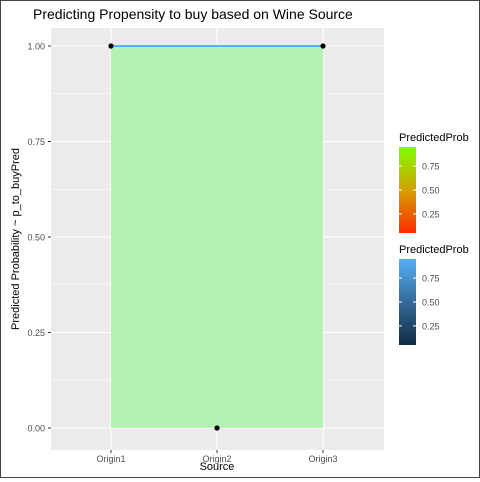 Image resolution: width=480 pixels, height=482 pixels. What do you see at coordinates (111, 46) in the screenshot?
I see `data-point-origin1` at bounding box center [111, 46].